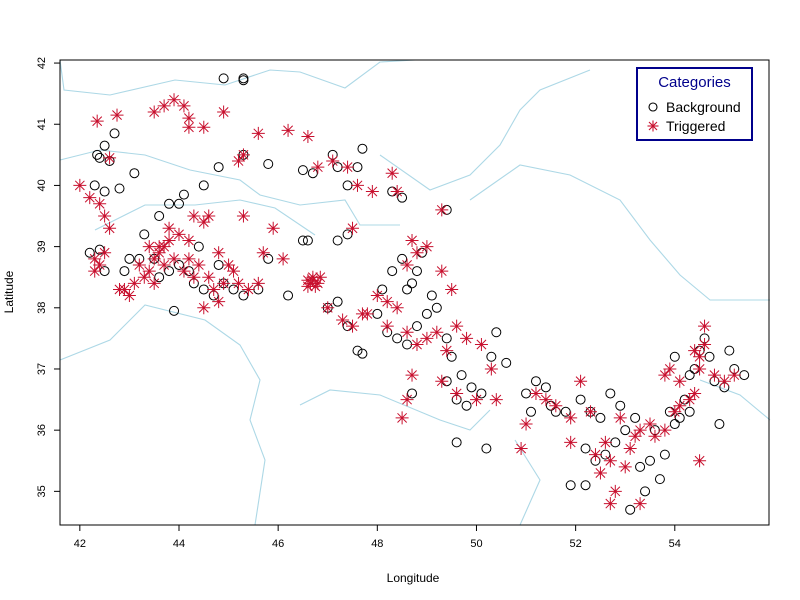 The width and height of the screenshot is (800, 600). What do you see at coordinates (9, 291) in the screenshot?
I see `y-axis-title: Latitude` at bounding box center [9, 291].